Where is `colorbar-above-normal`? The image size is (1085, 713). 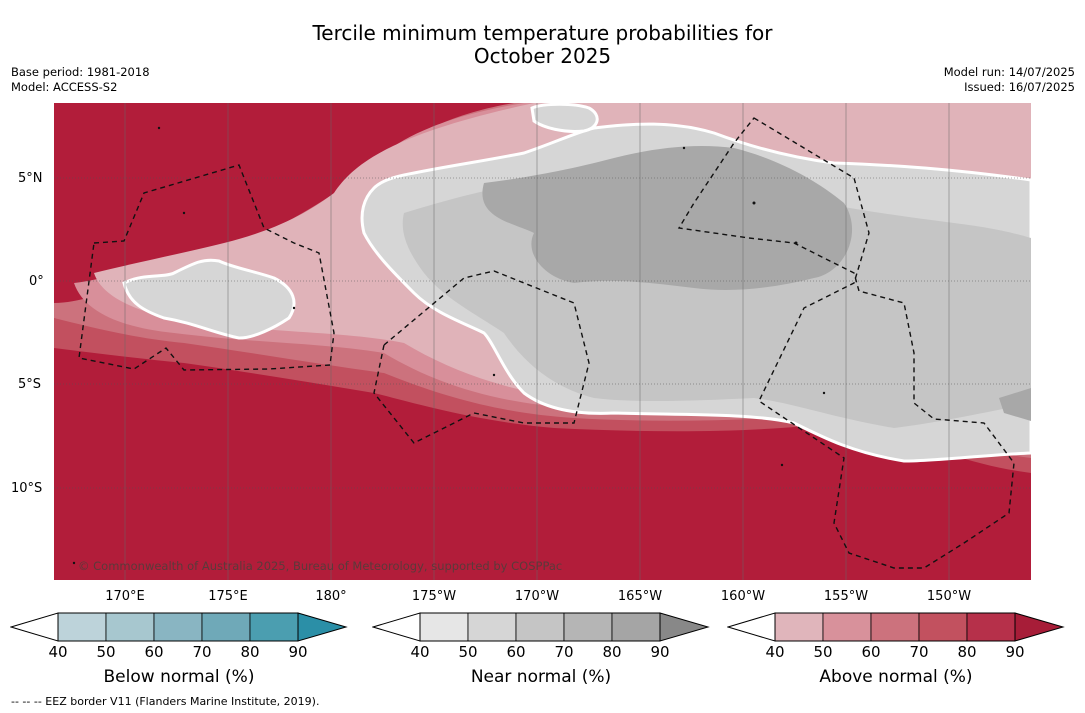
colorbar-above-normal is located at coordinates (896, 627).